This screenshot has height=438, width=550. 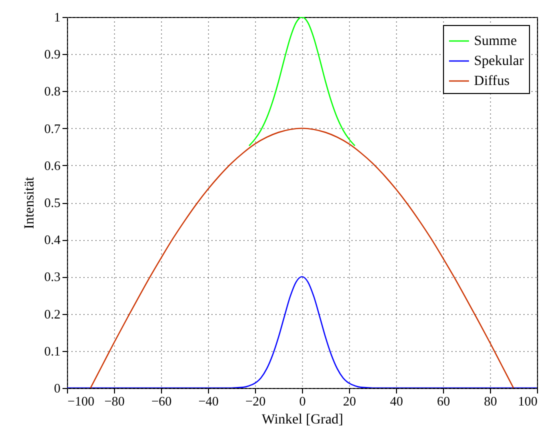 I want to click on x-tick-label: 80, so click(x=490, y=401).